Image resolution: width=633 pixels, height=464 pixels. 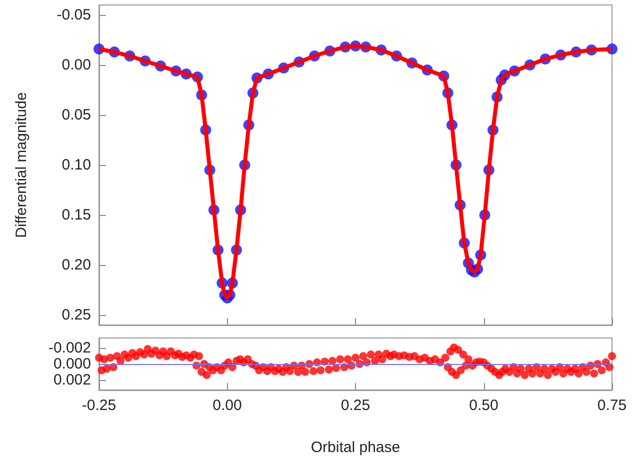 I want to click on y-axis-title: Differential magnitude, so click(x=21, y=165).